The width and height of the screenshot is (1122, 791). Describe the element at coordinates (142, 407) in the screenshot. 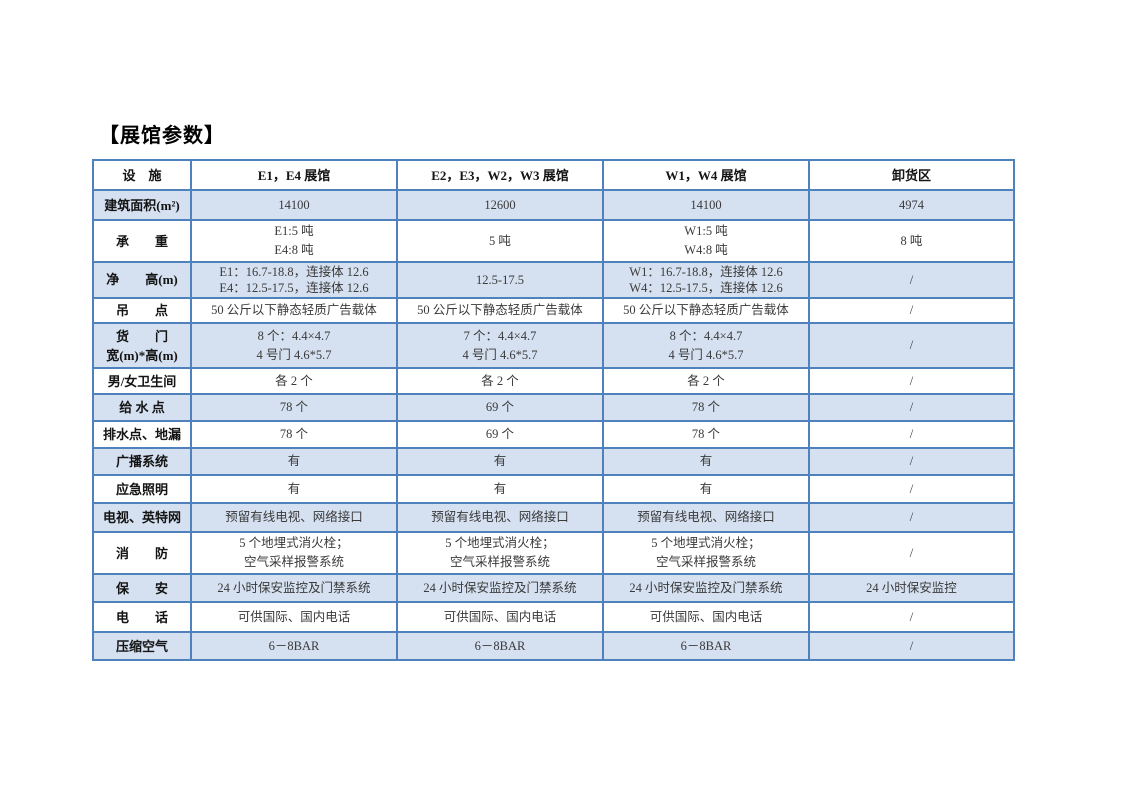

I see `cell-line: 给 水 点` at that location.